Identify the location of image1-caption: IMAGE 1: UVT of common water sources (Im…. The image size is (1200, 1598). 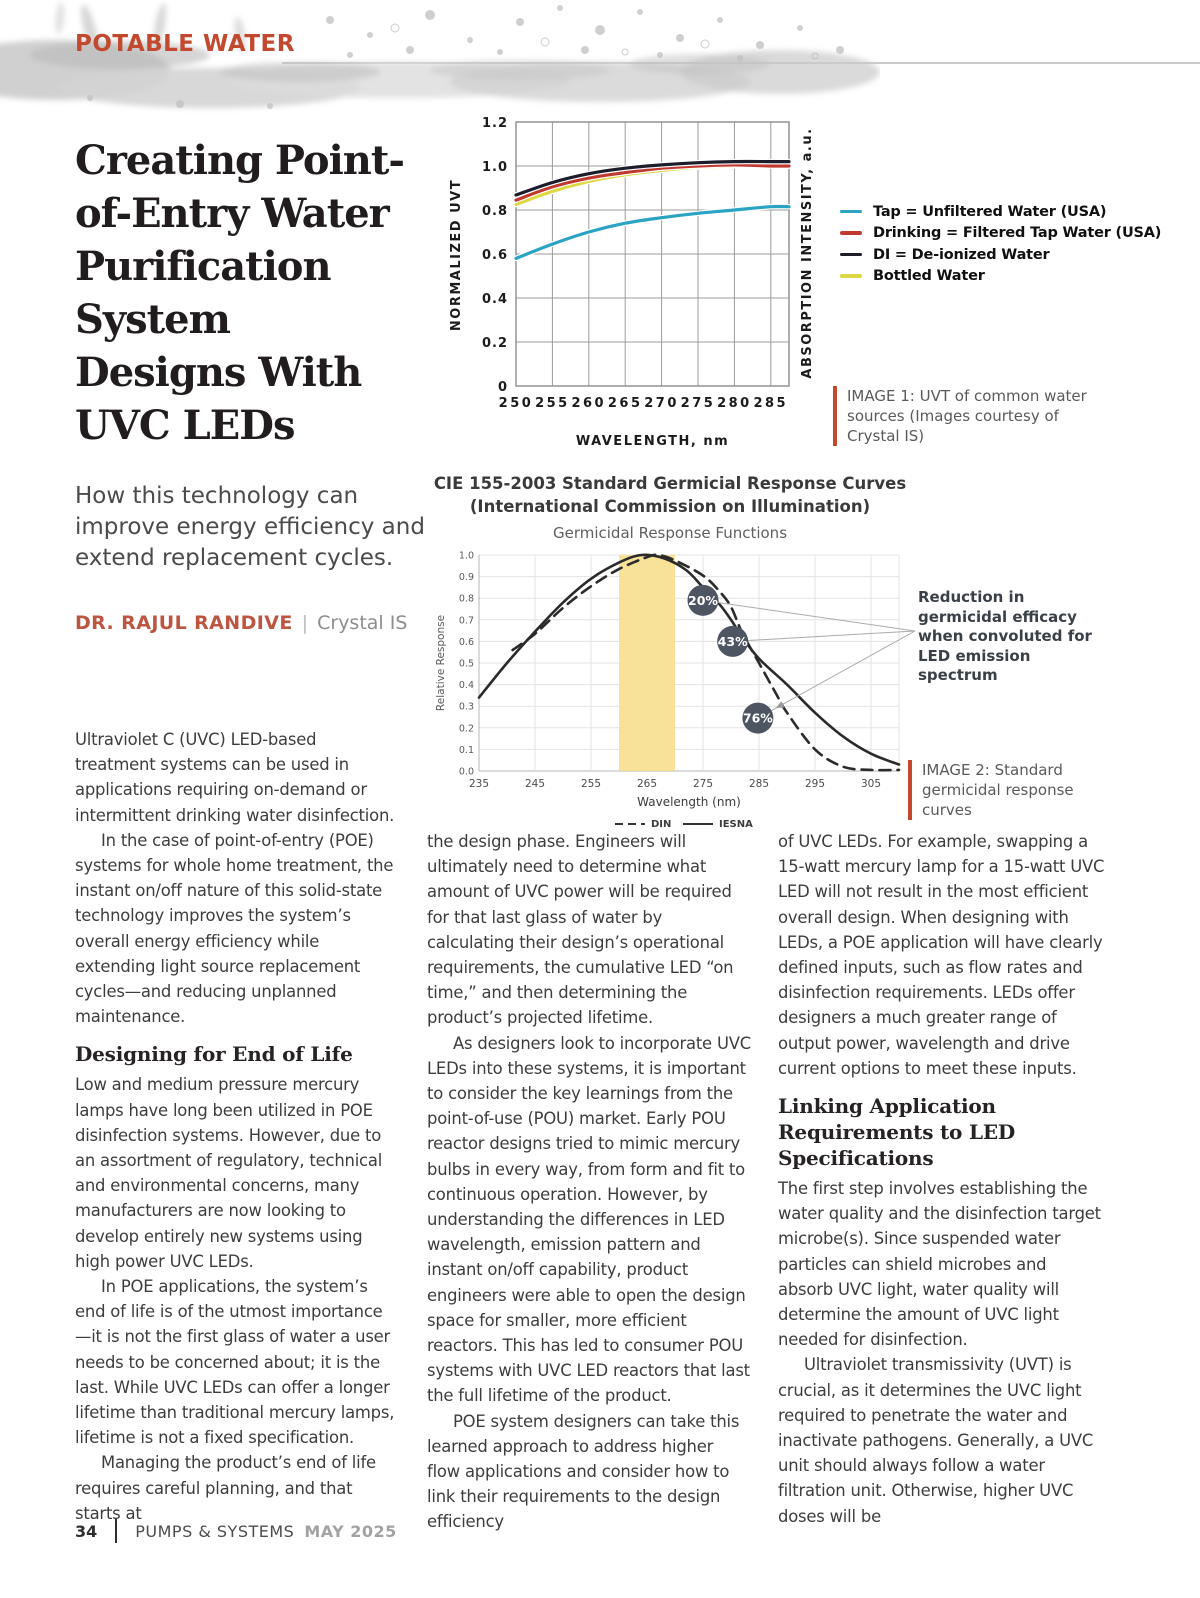
(964, 416).